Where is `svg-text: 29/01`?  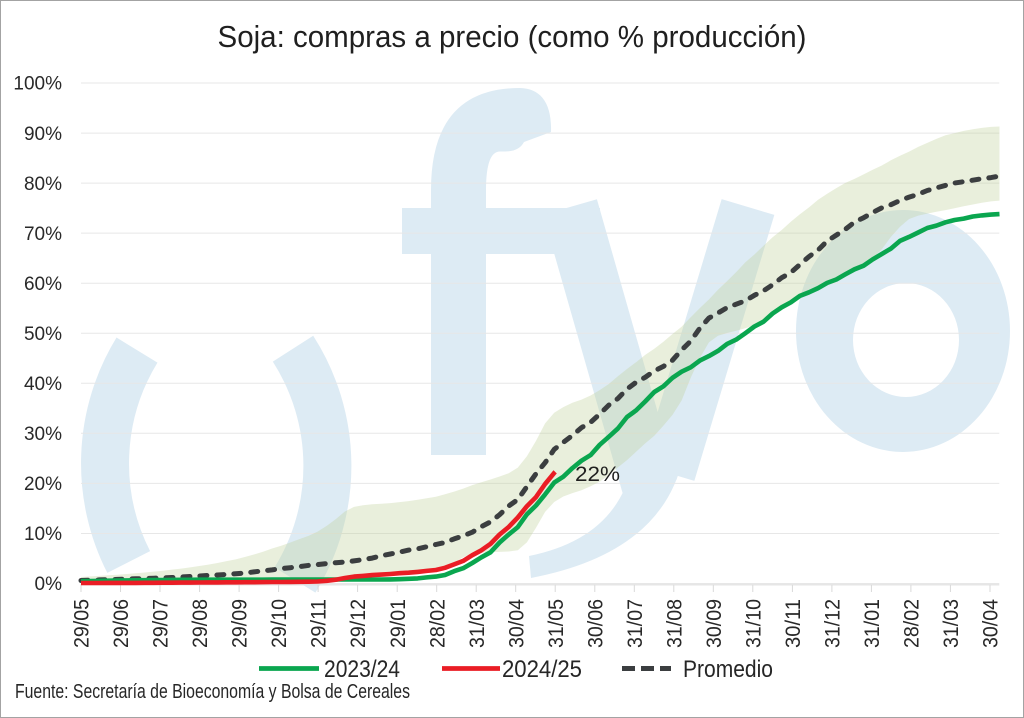 svg-text: 29/01 is located at coordinates (398, 623).